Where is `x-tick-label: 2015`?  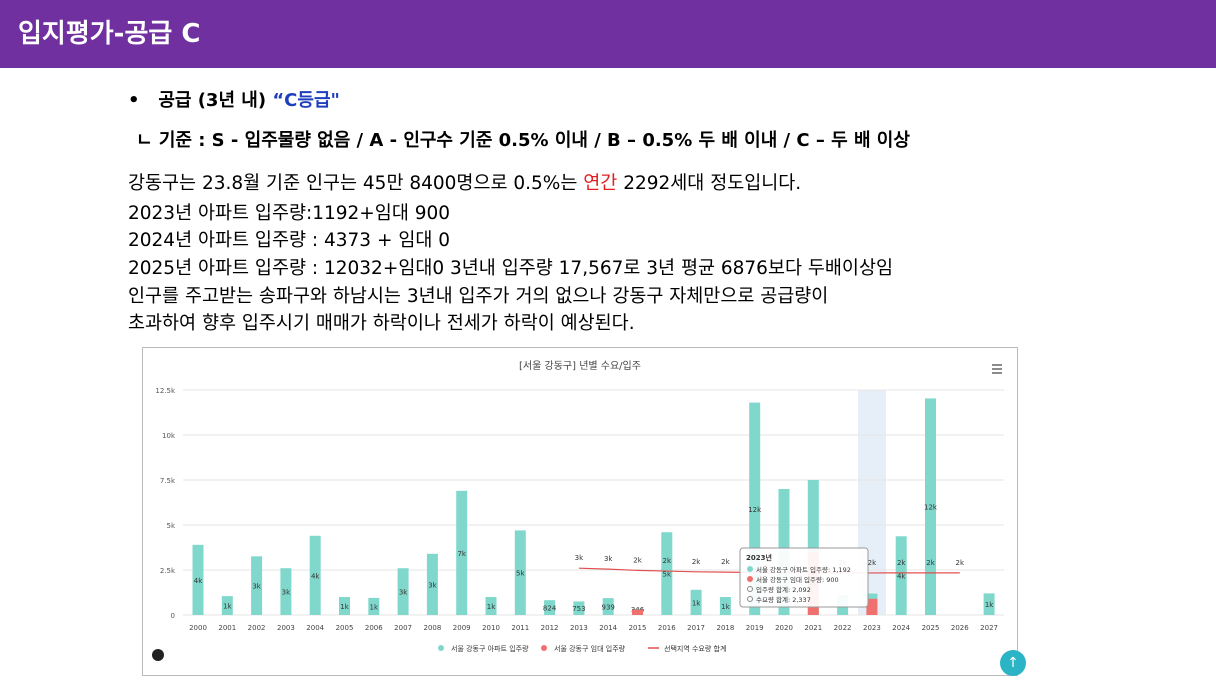 x-tick-label: 2015 is located at coordinates (638, 628).